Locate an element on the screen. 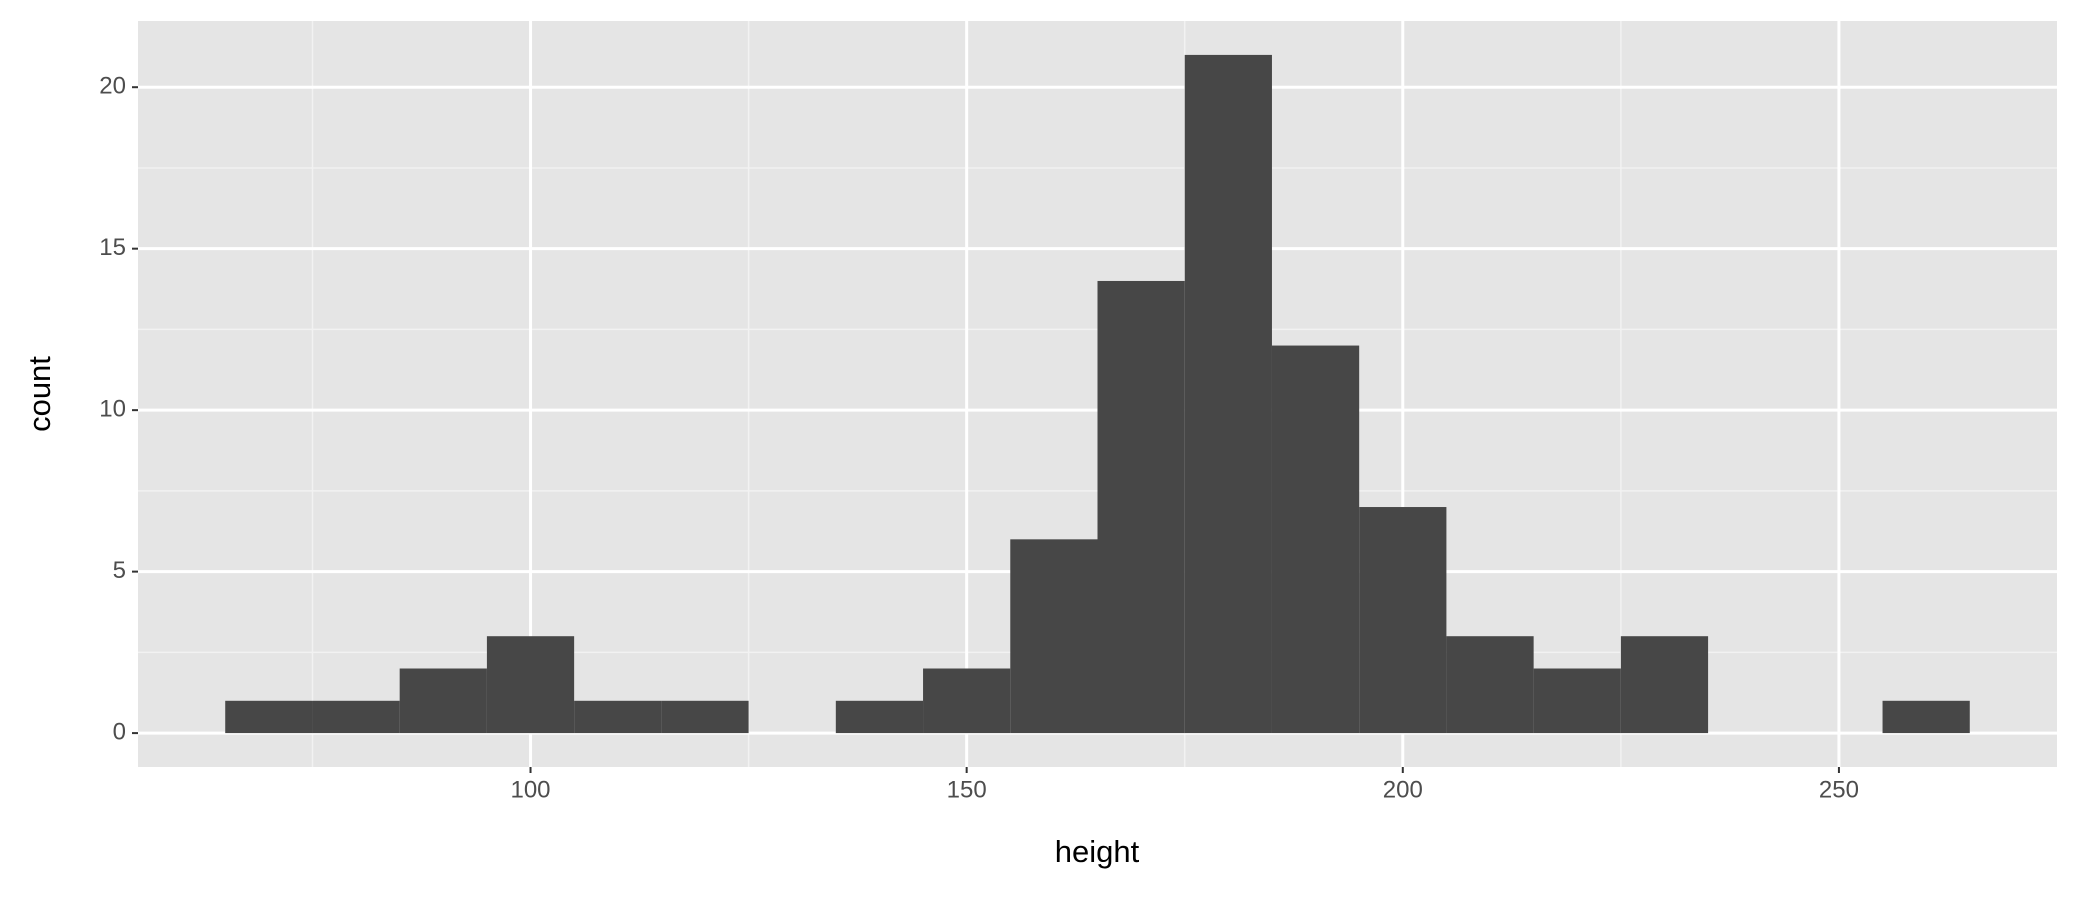 Image resolution: width=2100 pixels, height=900 pixels. x-tick-label: 250 is located at coordinates (1839, 789).